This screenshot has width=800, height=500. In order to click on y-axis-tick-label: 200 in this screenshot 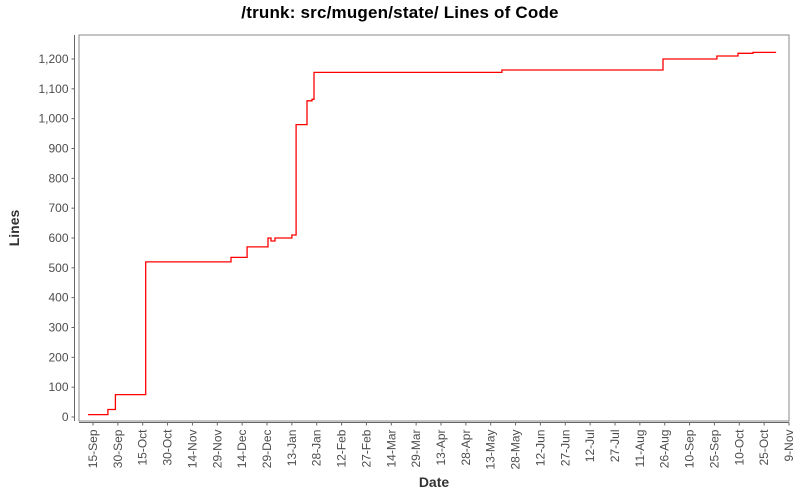, I will do `click(58, 357)`.